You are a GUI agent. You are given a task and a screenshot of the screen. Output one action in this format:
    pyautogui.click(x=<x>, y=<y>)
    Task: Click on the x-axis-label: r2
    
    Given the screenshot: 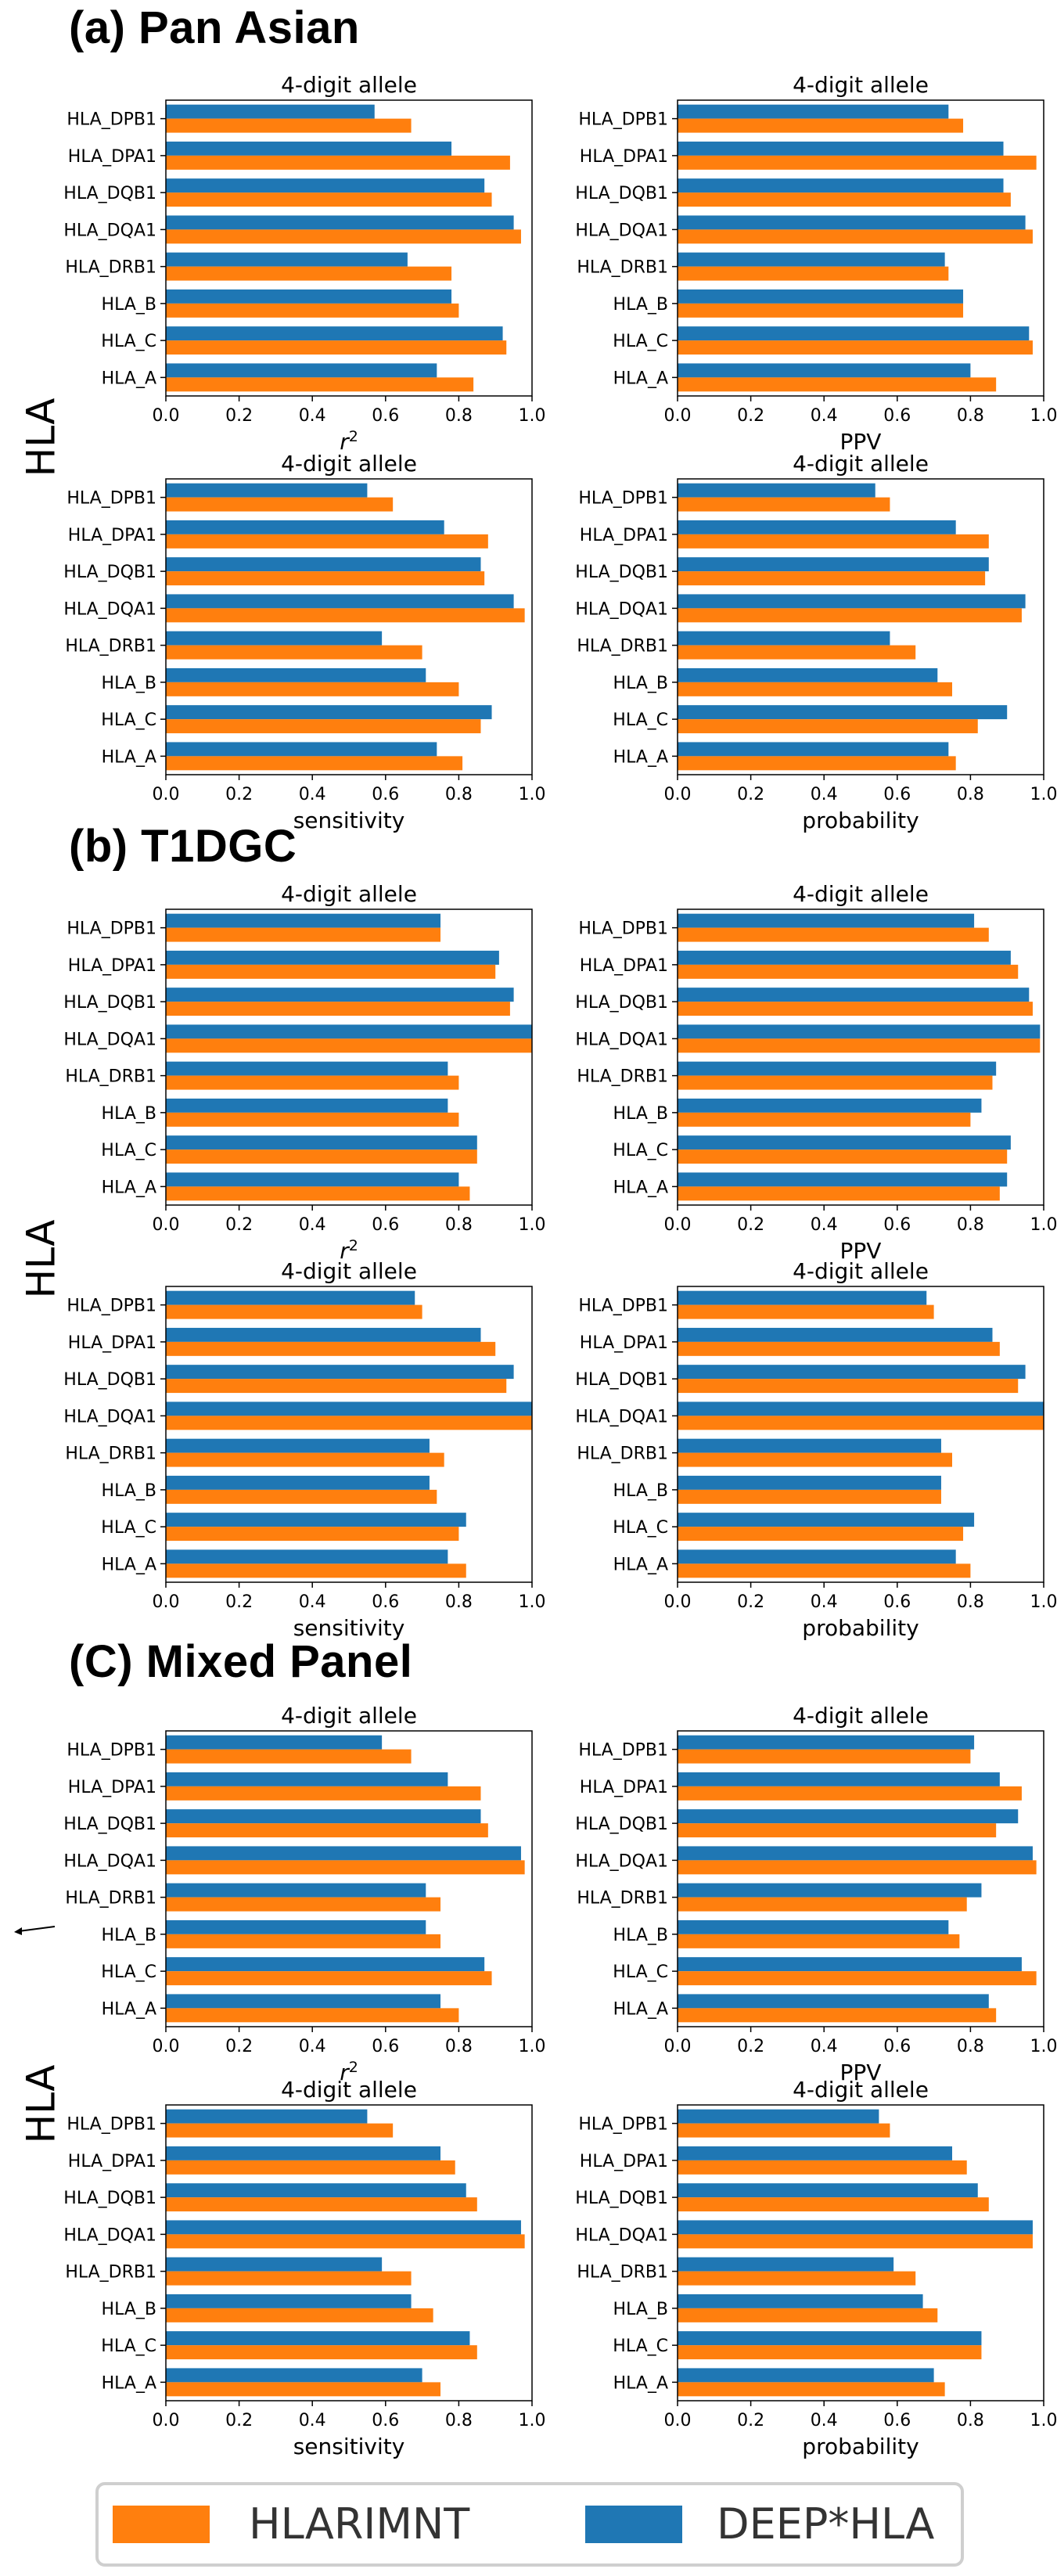 What is the action you would take?
    pyautogui.click(x=349, y=1250)
    